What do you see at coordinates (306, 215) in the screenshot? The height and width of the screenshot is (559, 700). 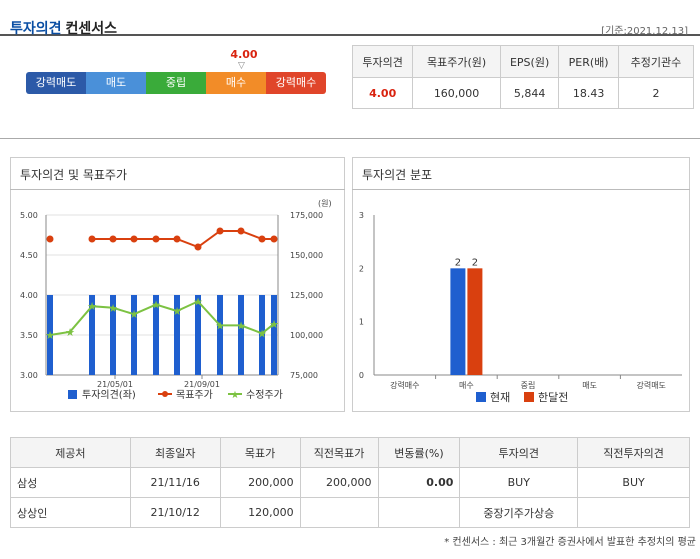 I see `right-tick-label: 175,000` at bounding box center [306, 215].